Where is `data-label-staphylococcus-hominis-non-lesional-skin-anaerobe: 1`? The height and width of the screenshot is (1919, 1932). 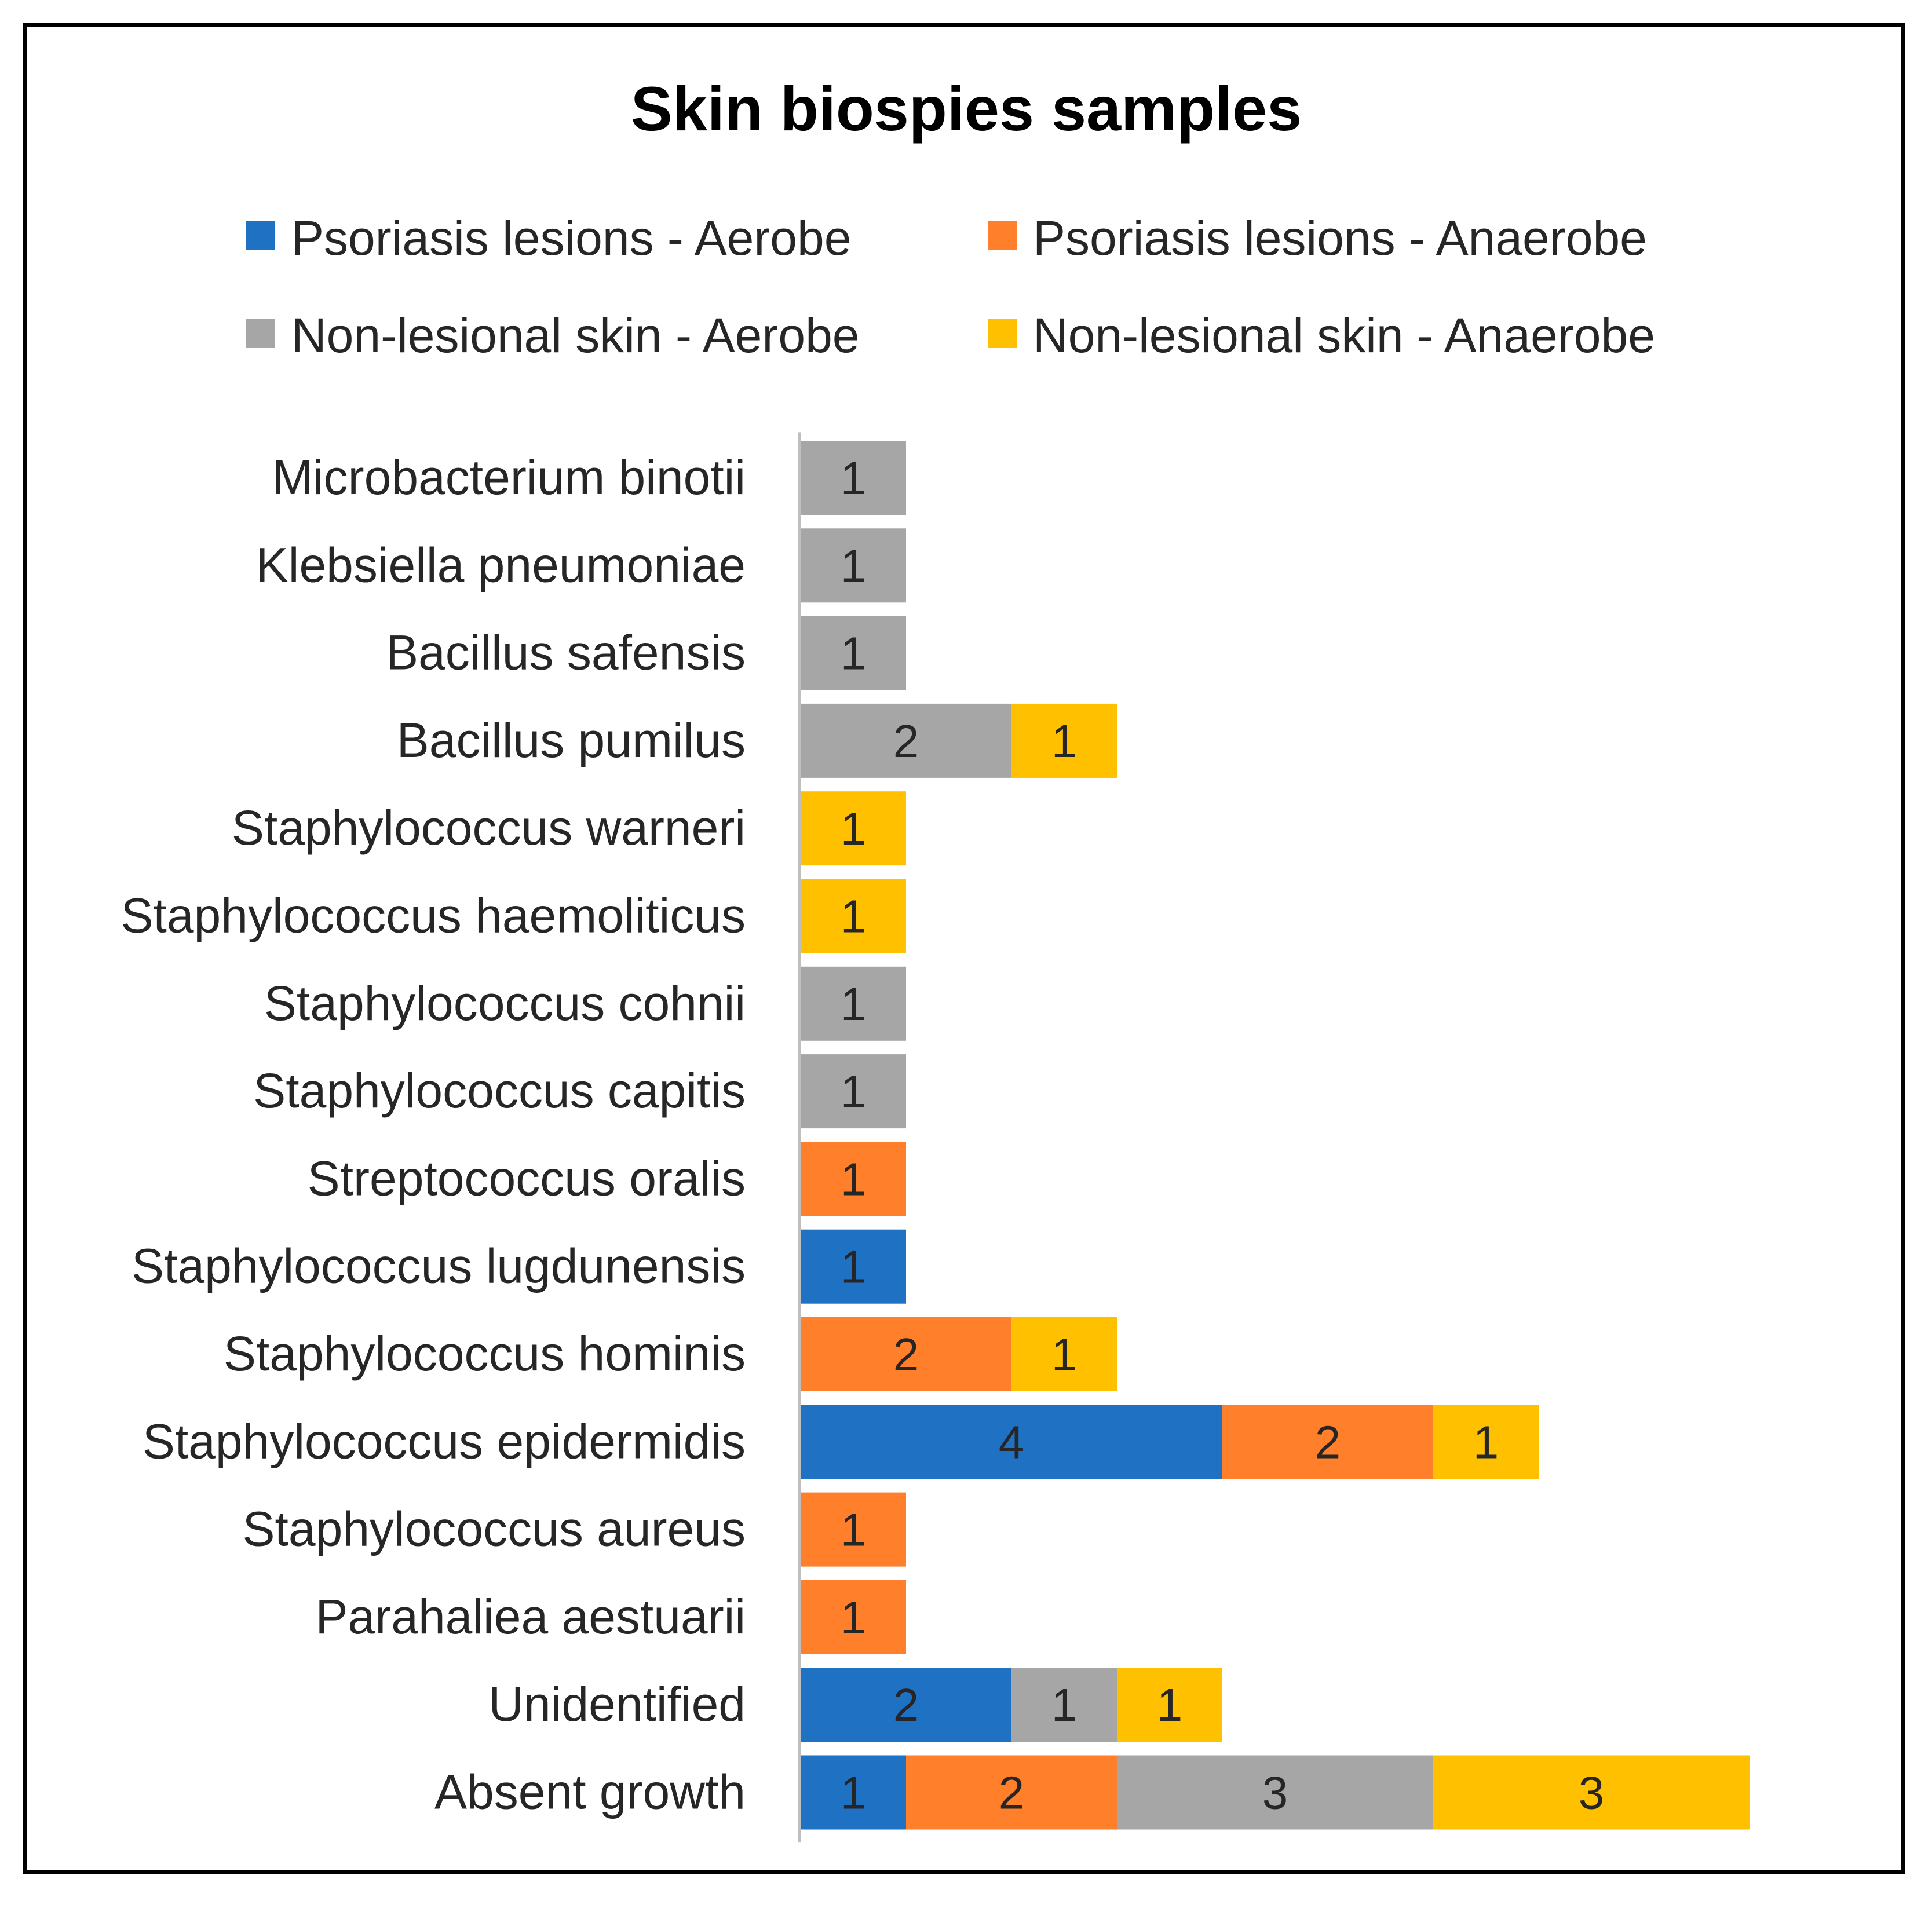 data-label-staphylococcus-hominis-non-lesional-skin-anaerobe: 1 is located at coordinates (1064, 1354).